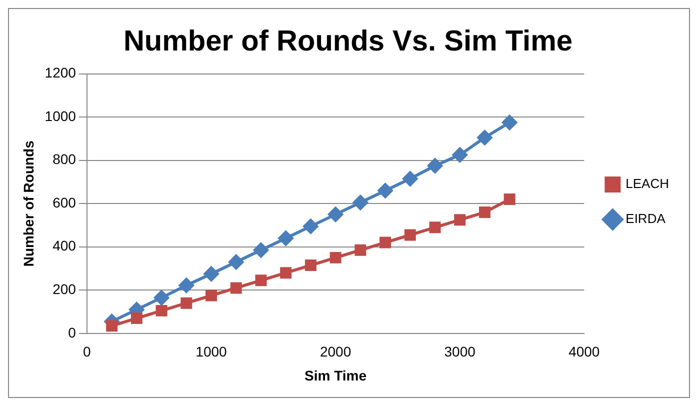 The image size is (700, 408). I want to click on x-tick-label: 1000, so click(212, 352).